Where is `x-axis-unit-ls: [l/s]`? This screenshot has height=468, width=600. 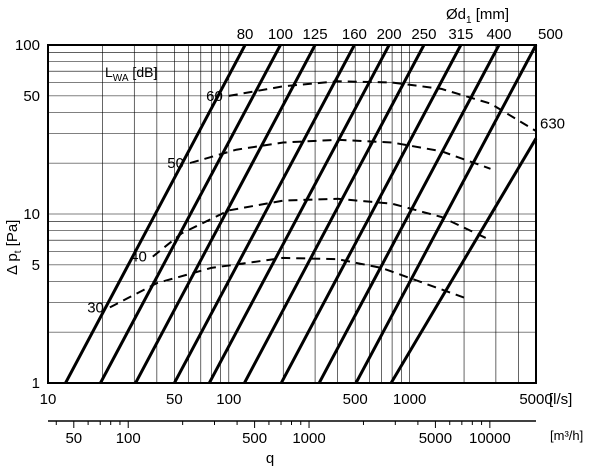
x-axis-unit-ls: [l/s] is located at coordinates (560, 399).